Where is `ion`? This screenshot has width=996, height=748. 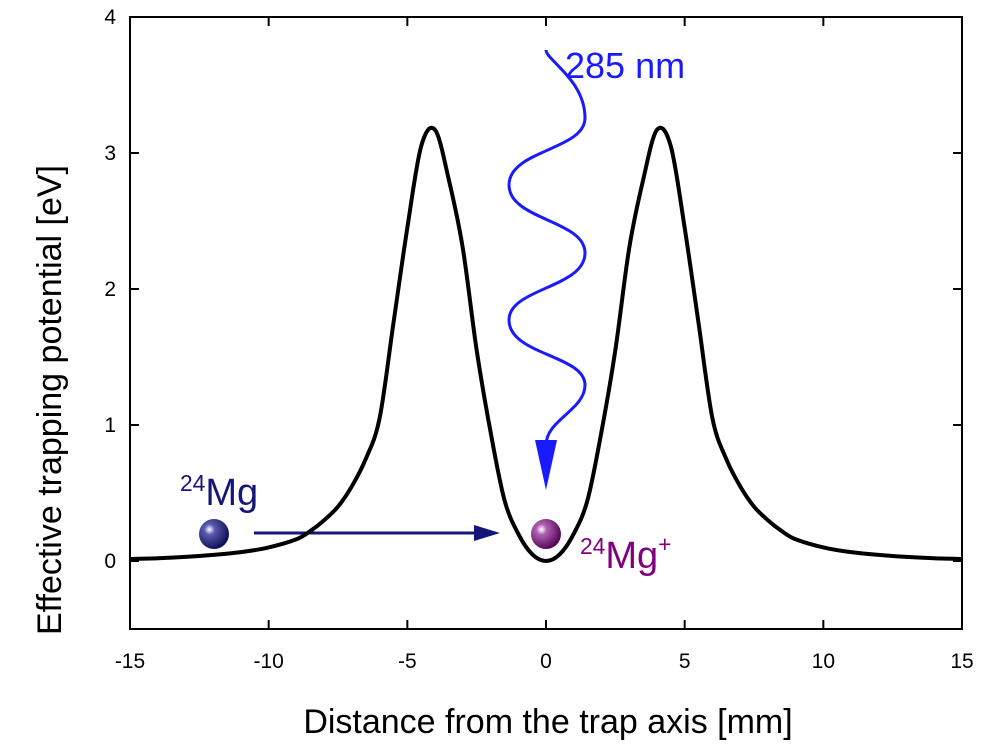 ion is located at coordinates (546, 534).